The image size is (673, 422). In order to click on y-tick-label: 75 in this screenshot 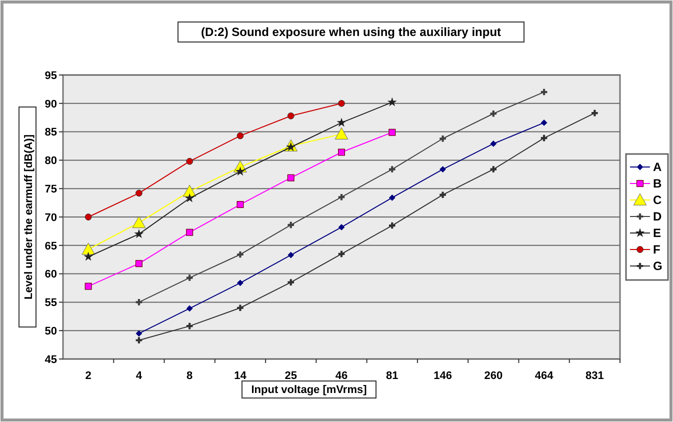, I will do `click(50, 189)`.